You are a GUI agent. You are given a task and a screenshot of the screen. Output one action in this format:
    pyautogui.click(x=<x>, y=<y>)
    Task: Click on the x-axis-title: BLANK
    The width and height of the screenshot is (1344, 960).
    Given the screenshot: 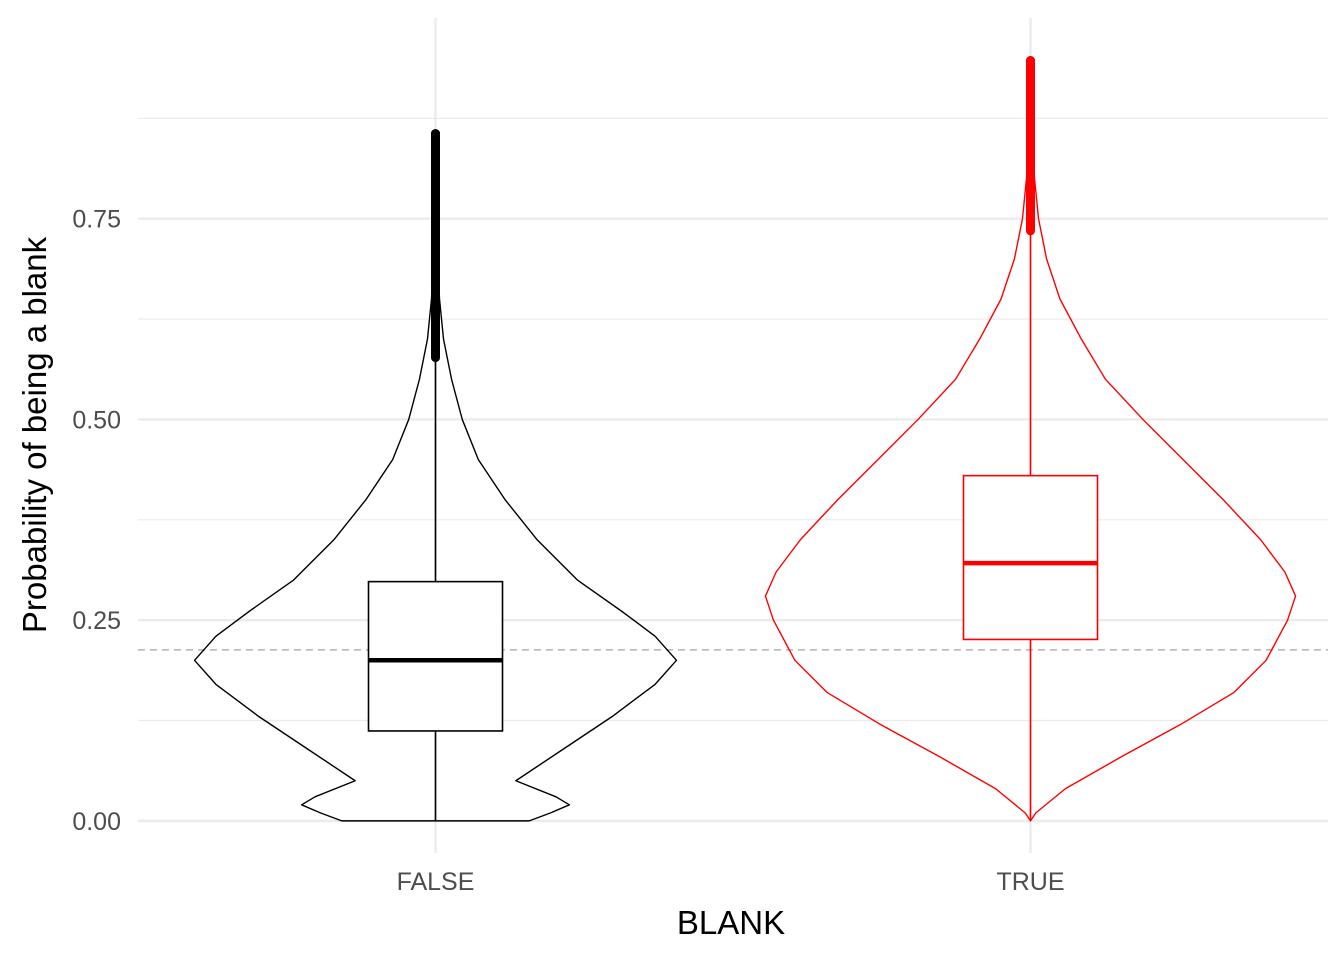 What is the action you would take?
    pyautogui.click(x=731, y=922)
    